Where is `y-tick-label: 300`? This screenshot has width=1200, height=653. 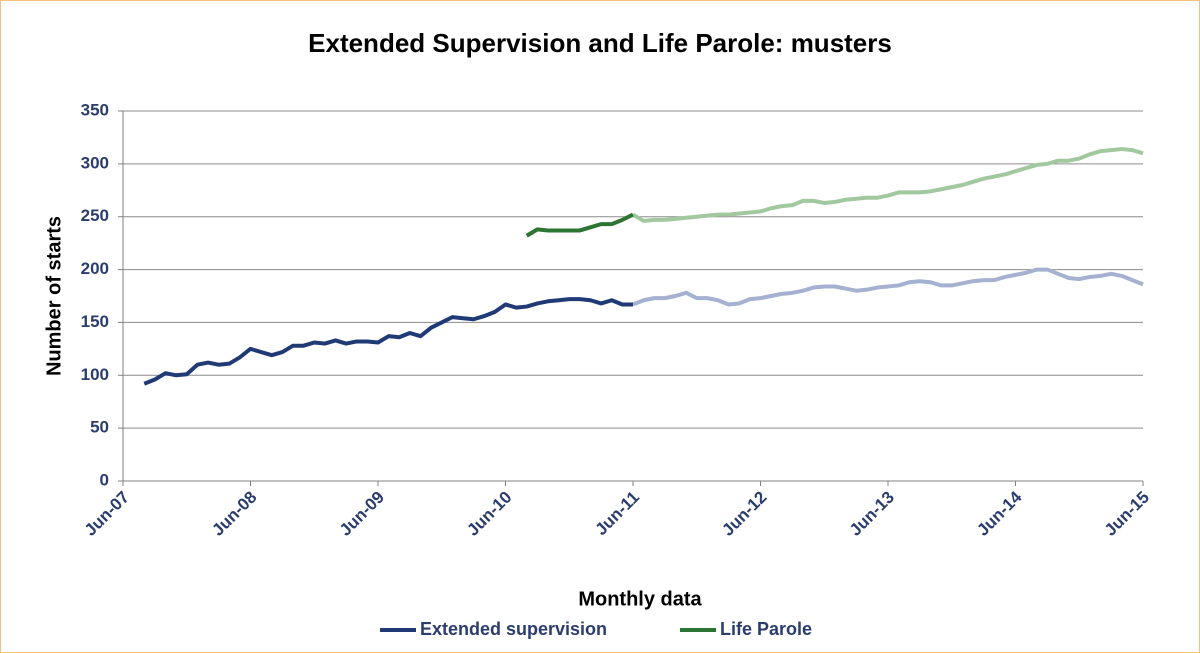 y-tick-label: 300 is located at coordinates (95, 162).